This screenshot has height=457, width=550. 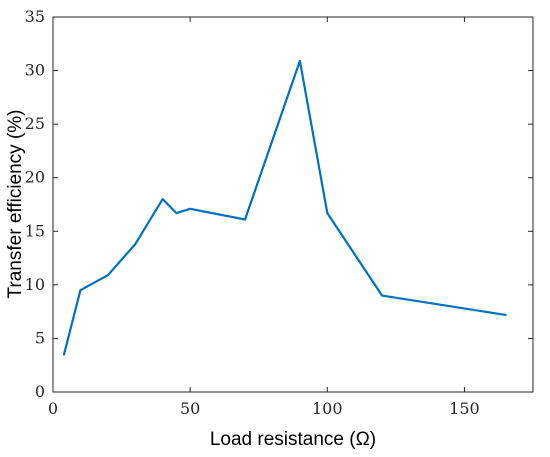 I want to click on y-tick-label: 25, so click(x=35, y=123).